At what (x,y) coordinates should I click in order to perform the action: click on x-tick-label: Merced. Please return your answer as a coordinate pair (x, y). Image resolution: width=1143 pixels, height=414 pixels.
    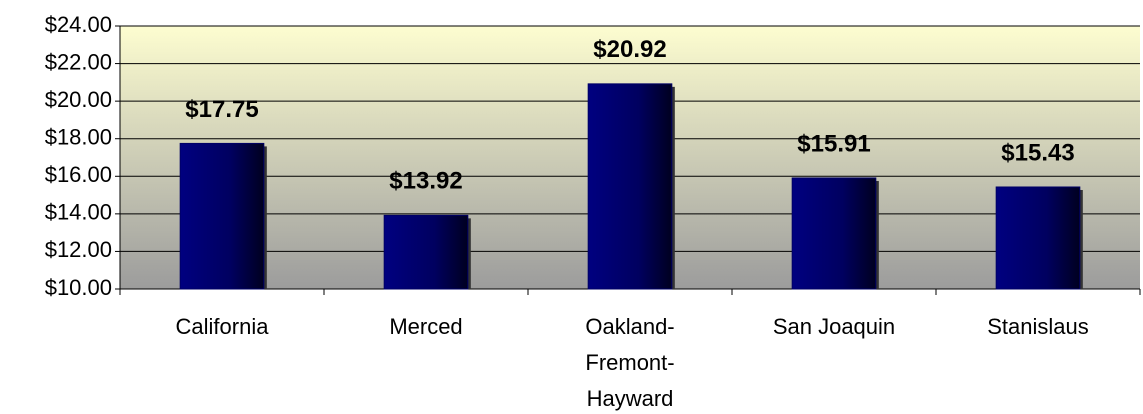
    Looking at the image, I should click on (425, 326).